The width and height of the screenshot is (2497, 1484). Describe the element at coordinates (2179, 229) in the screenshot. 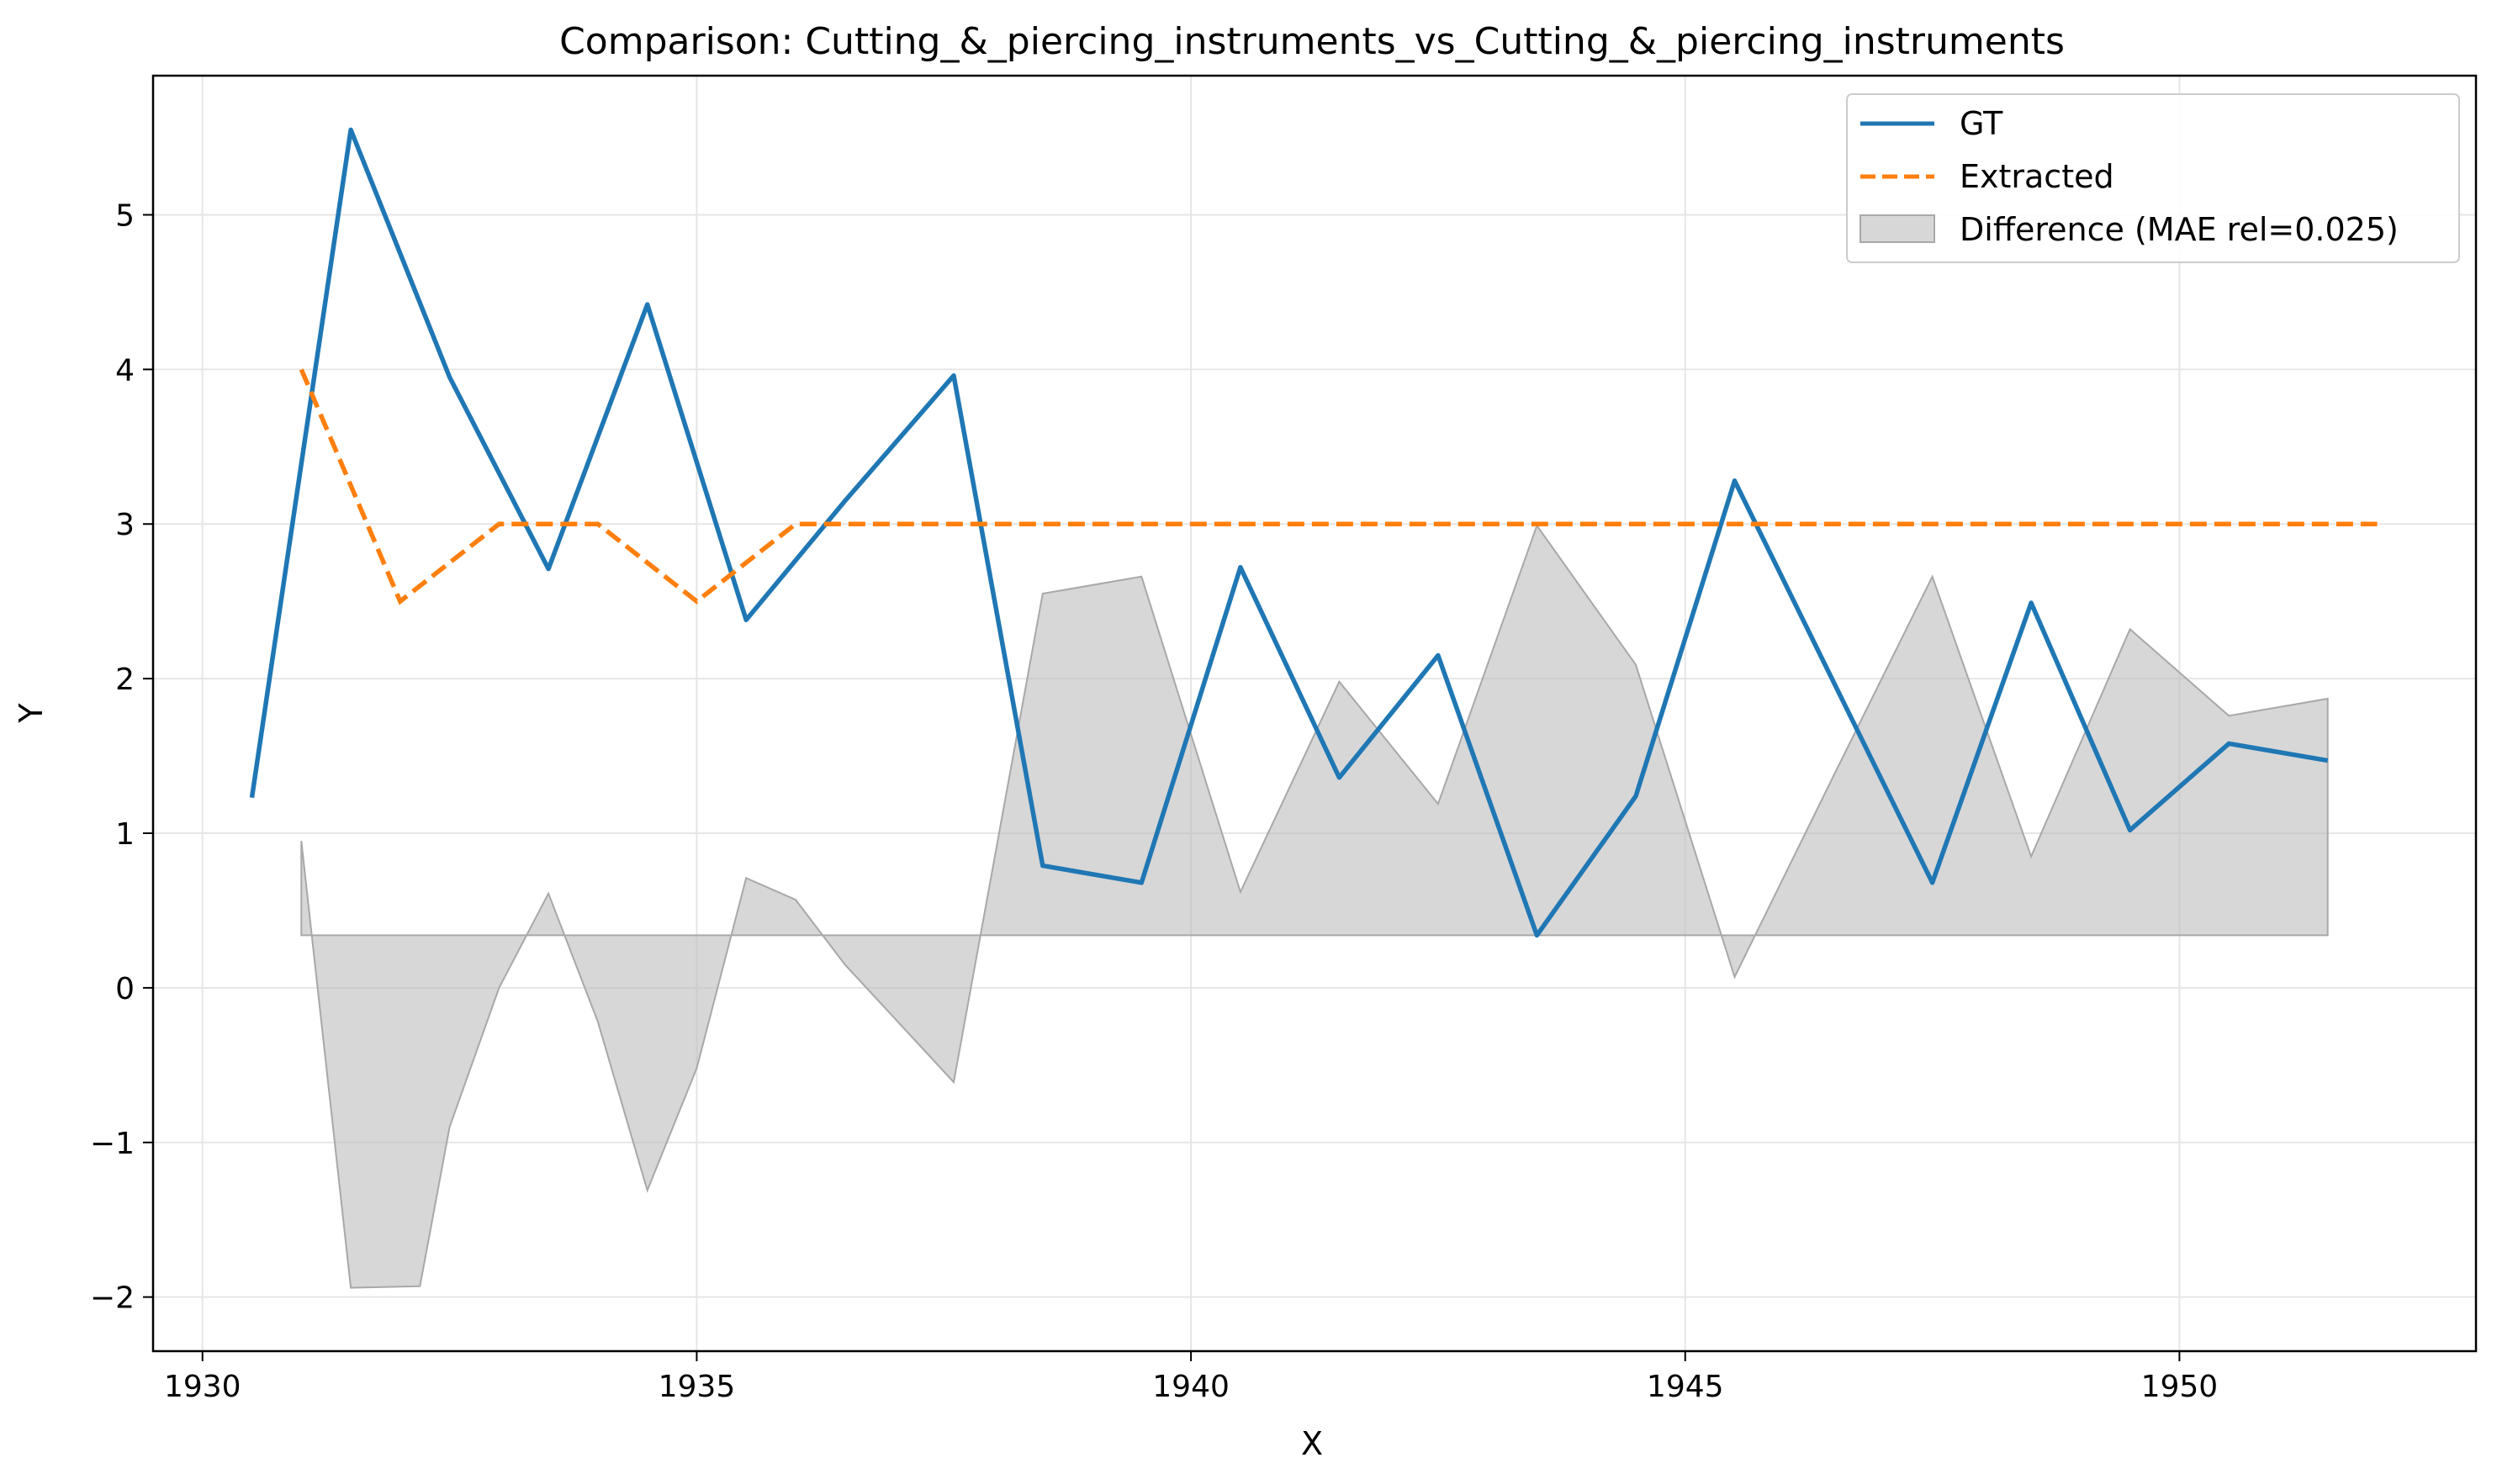

I see `legend-difference-label: Difference (MAE rel=0.025)` at that location.